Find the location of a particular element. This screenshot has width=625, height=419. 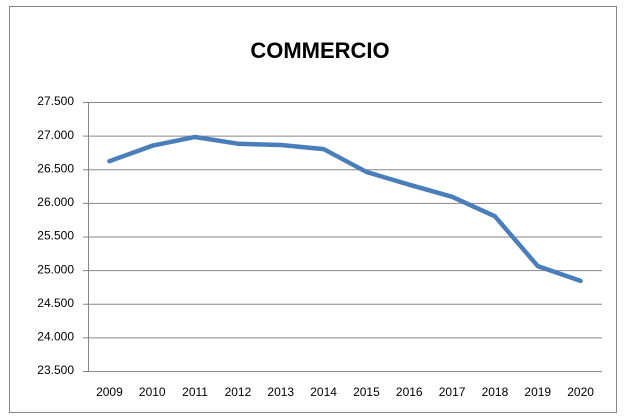

x-tick-label: 2018 is located at coordinates (495, 392).